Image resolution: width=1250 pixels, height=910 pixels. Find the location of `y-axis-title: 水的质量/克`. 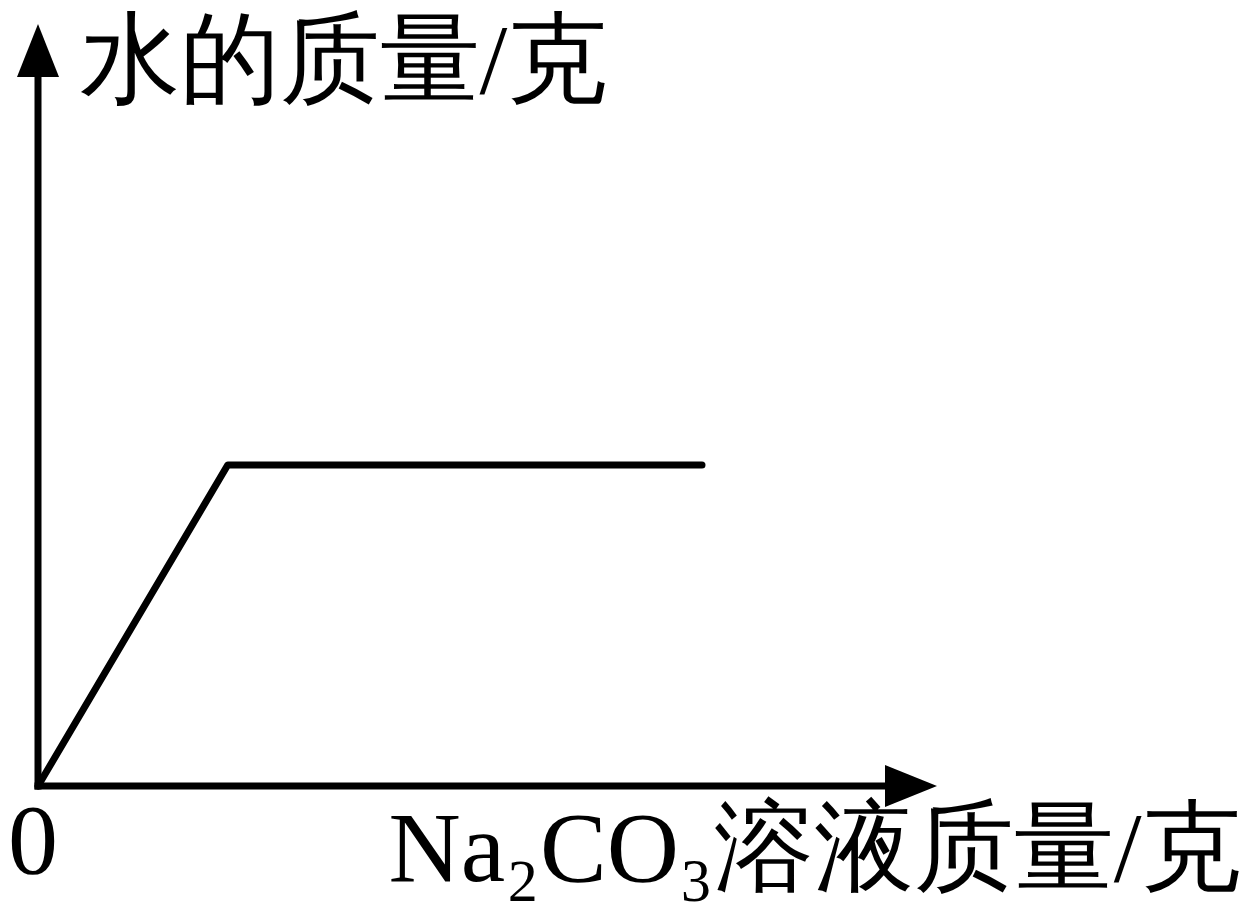

y-axis-title: 水的质量/克 is located at coordinates (343, 59).